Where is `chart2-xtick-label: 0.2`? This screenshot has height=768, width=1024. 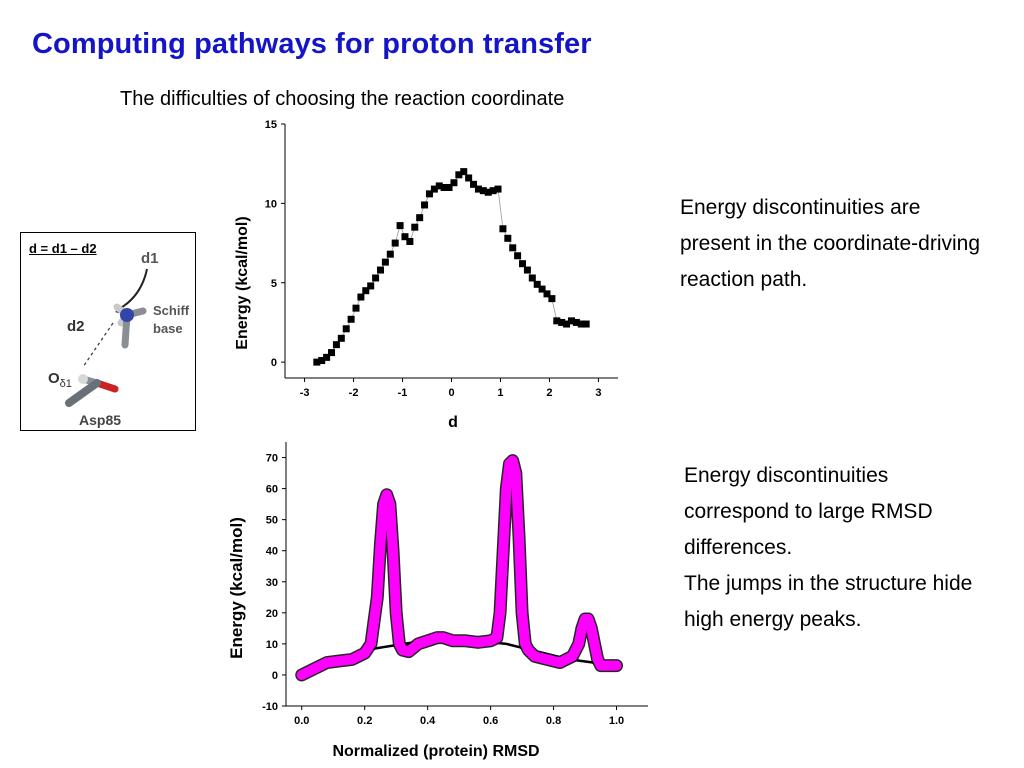 chart2-xtick-label: 0.2 is located at coordinates (364, 721).